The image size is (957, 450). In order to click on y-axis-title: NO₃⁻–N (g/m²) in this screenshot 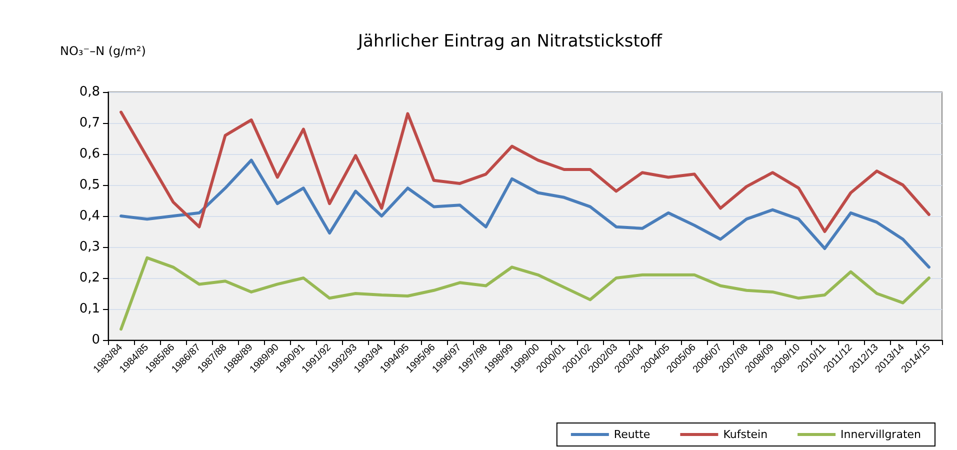, I will do `click(103, 51)`.